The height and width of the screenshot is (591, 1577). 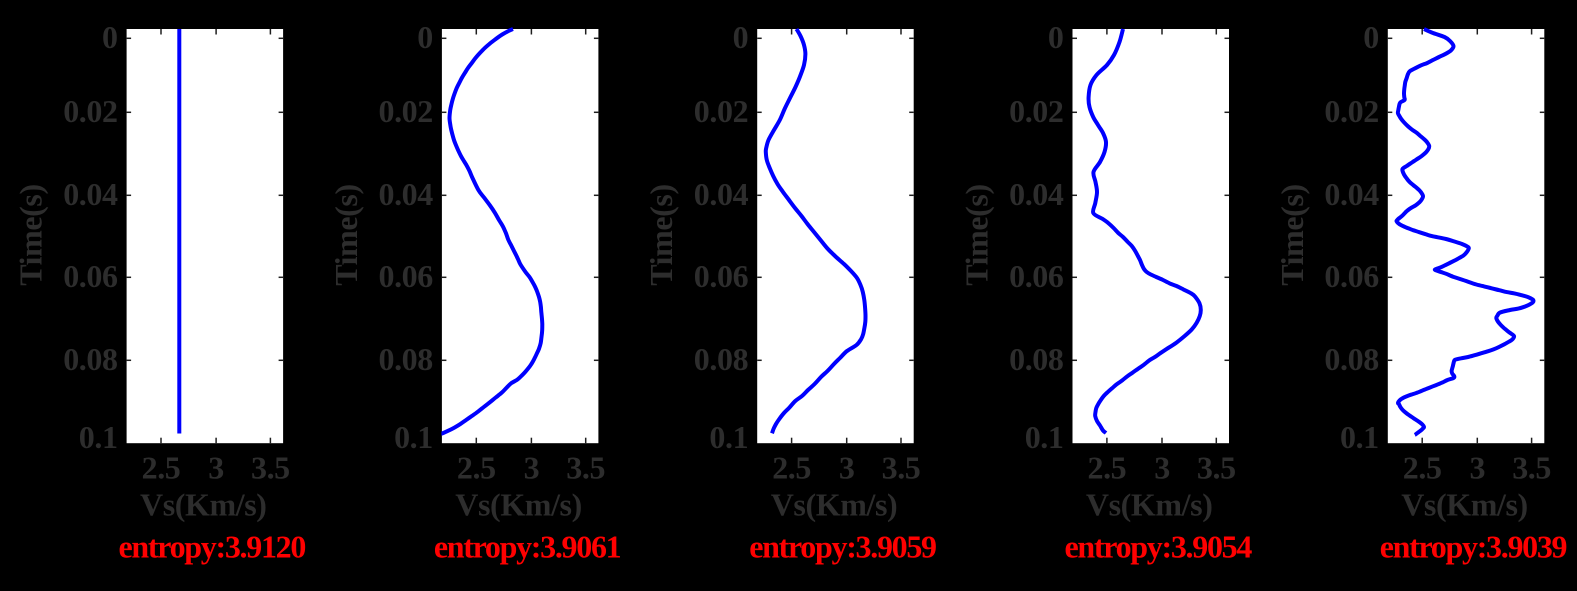 What do you see at coordinates (842, 547) in the screenshot?
I see `svg-text: entropy:3.9059` at bounding box center [842, 547].